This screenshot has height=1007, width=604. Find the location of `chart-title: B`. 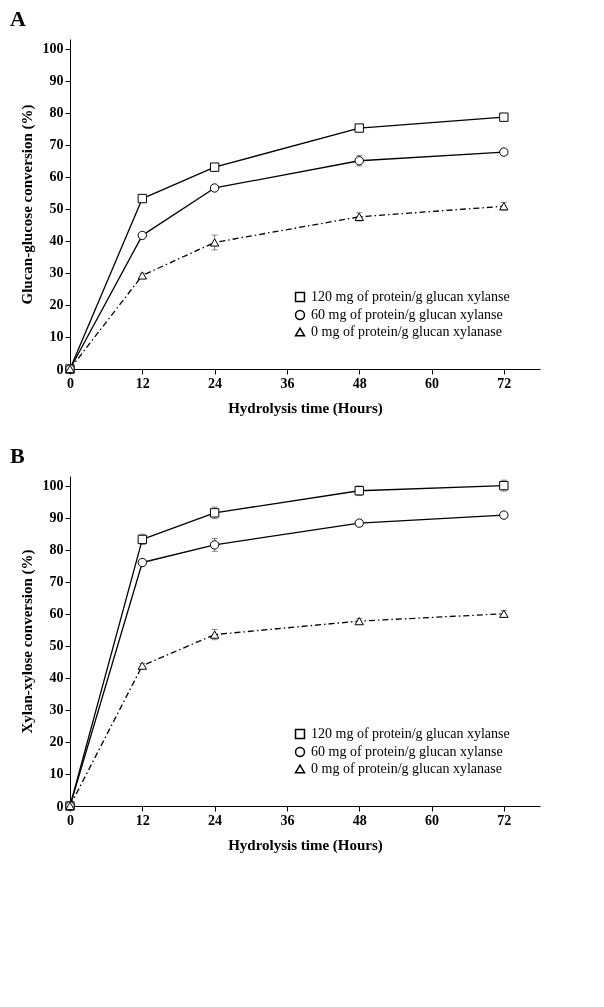

chart-title: B is located at coordinates (17, 455).